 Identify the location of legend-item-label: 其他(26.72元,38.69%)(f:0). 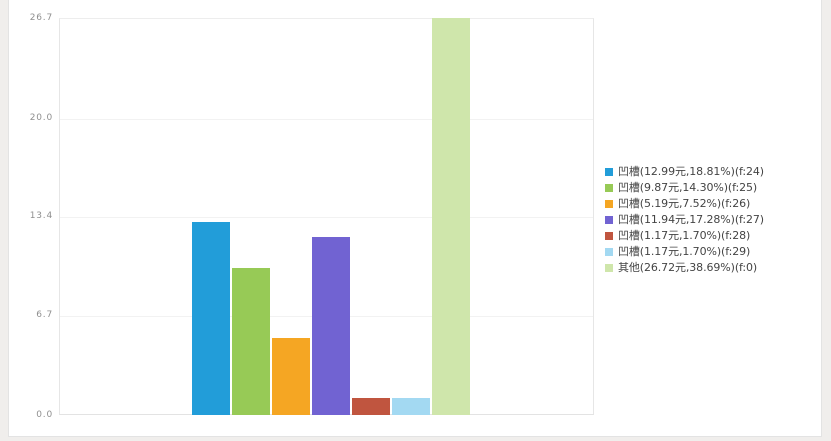
(688, 267).